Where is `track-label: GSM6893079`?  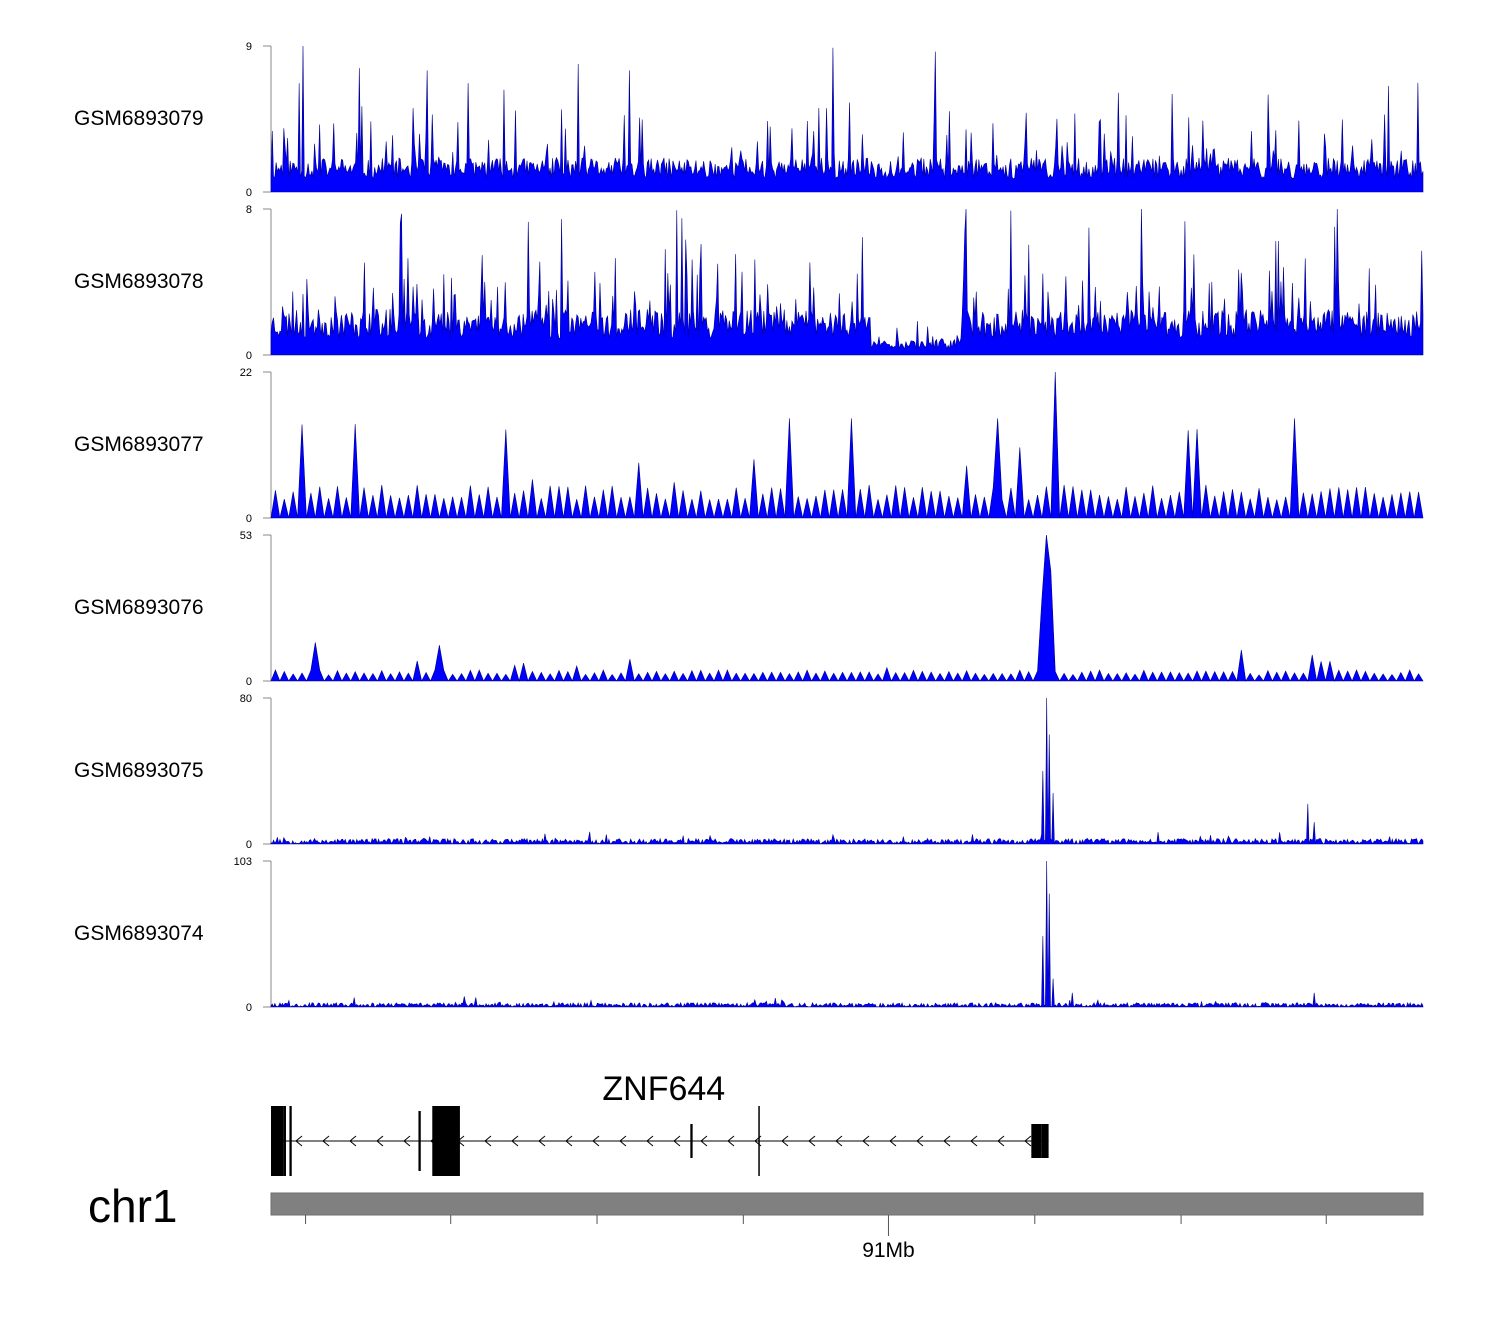 track-label: GSM6893079 is located at coordinates (139, 118).